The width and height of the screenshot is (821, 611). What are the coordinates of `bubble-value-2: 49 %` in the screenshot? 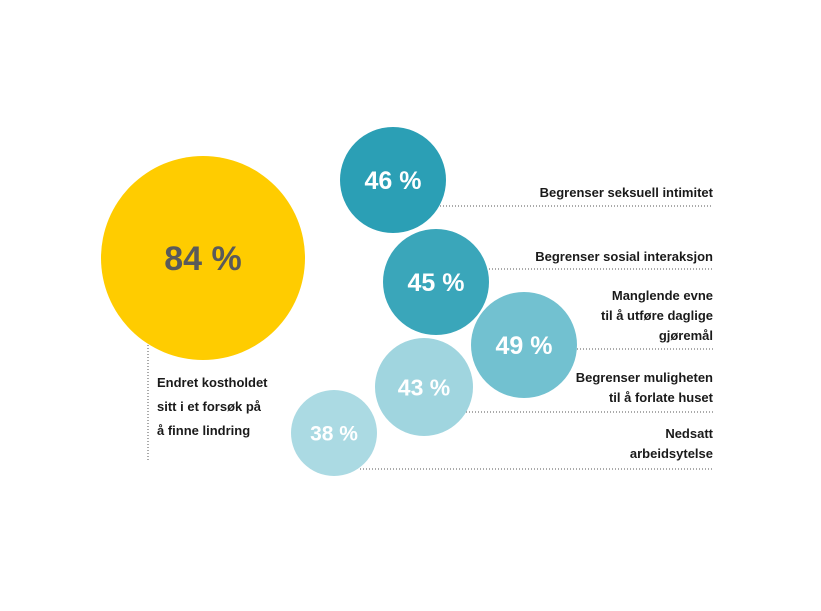 It's located at (524, 346).